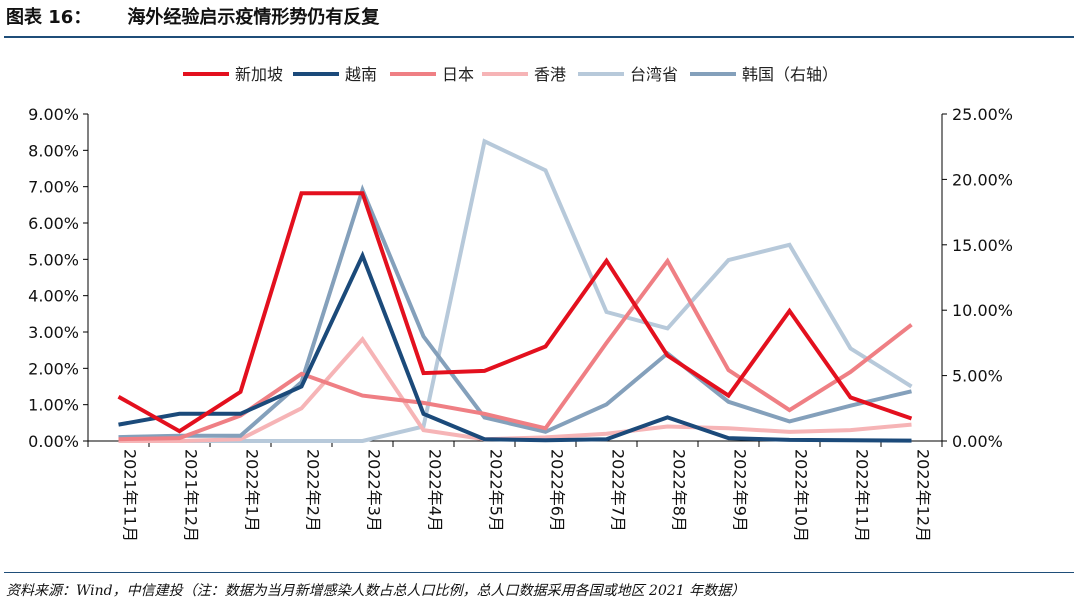  I want to click on top-rule, so click(539, 37).